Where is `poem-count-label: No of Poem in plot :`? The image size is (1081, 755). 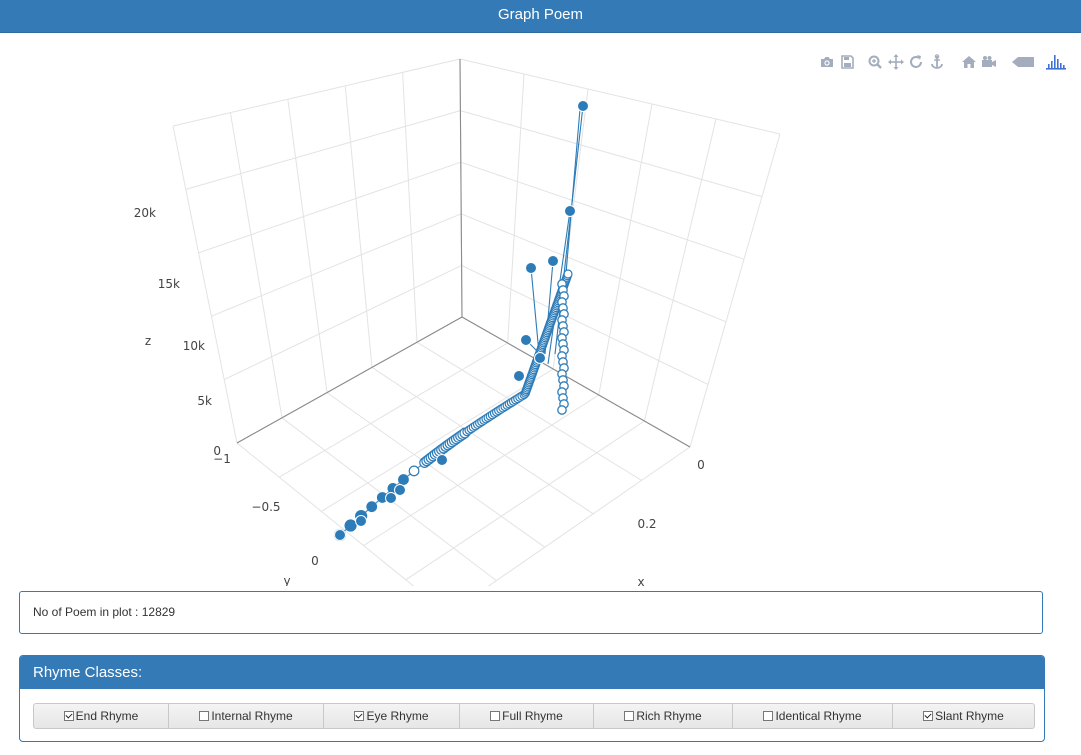
poem-count-label: No of Poem in plot : is located at coordinates (86, 612).